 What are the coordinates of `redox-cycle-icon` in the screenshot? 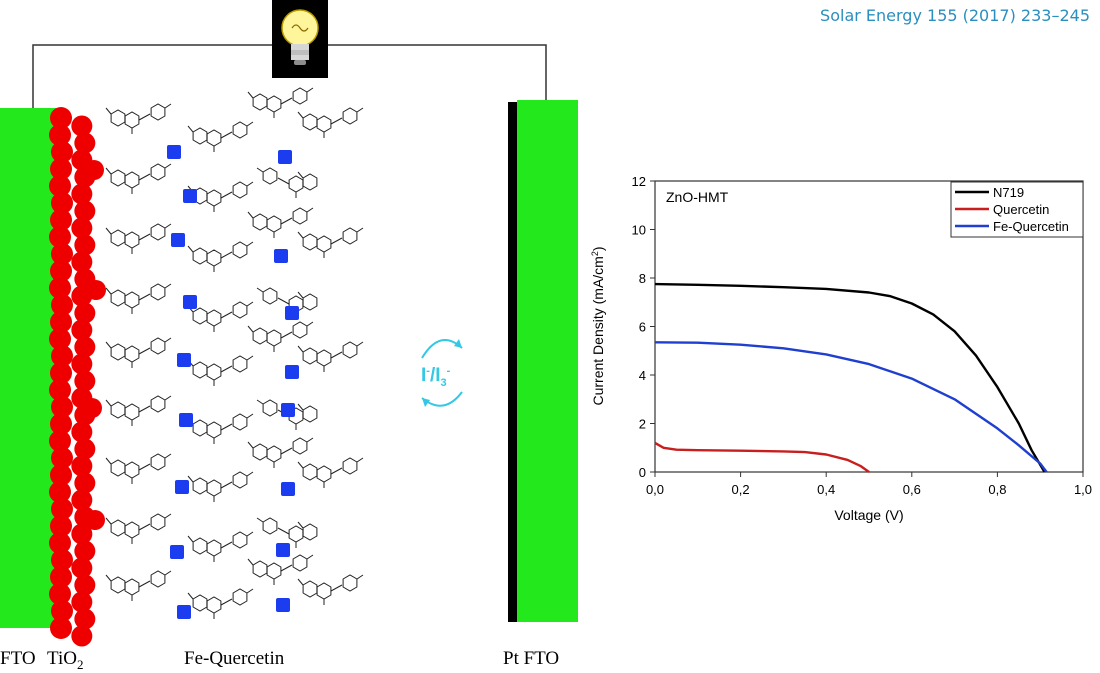 It's located at (442, 373).